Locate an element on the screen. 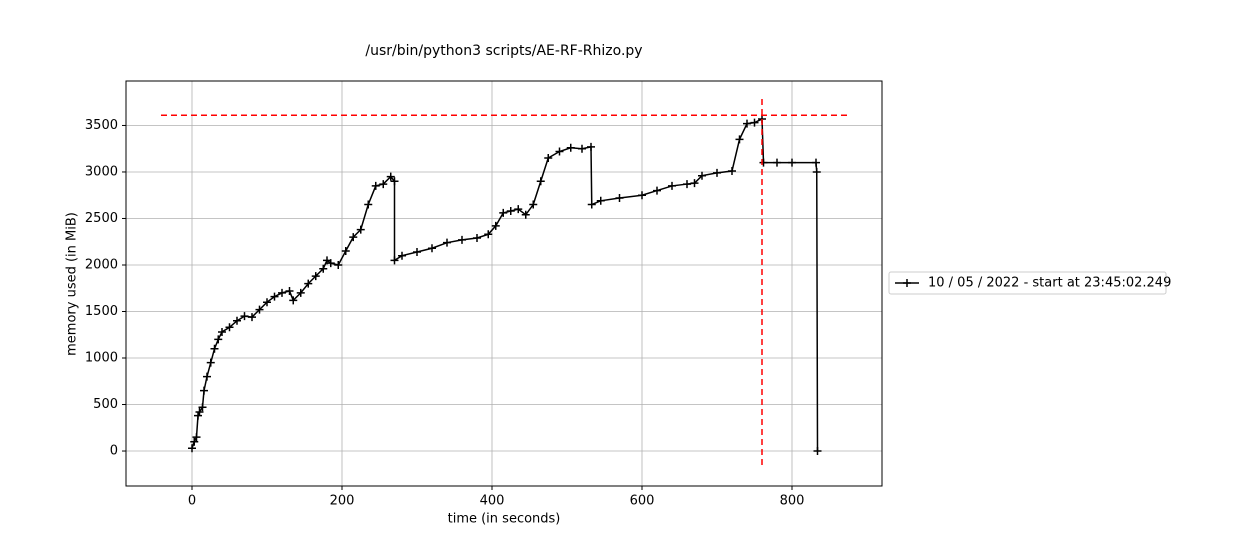 The height and width of the screenshot is (544, 1260). y-tick-label: 2500 is located at coordinates (101, 218).